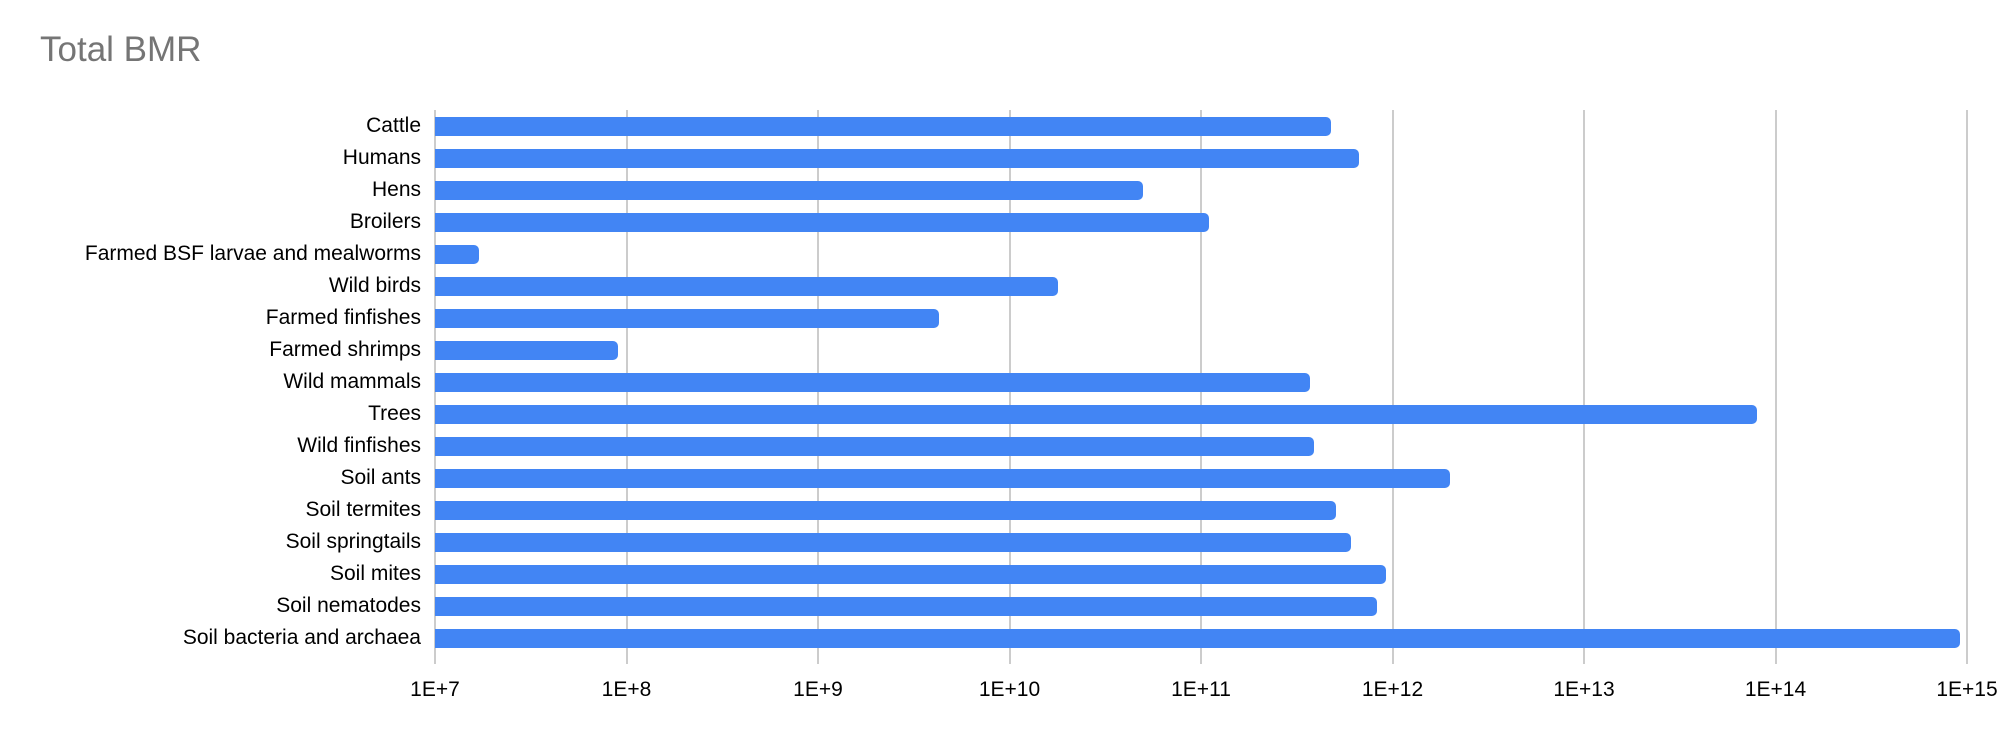  What do you see at coordinates (626, 689) in the screenshot?
I see `x-axis-tick-label: 1E+8` at bounding box center [626, 689].